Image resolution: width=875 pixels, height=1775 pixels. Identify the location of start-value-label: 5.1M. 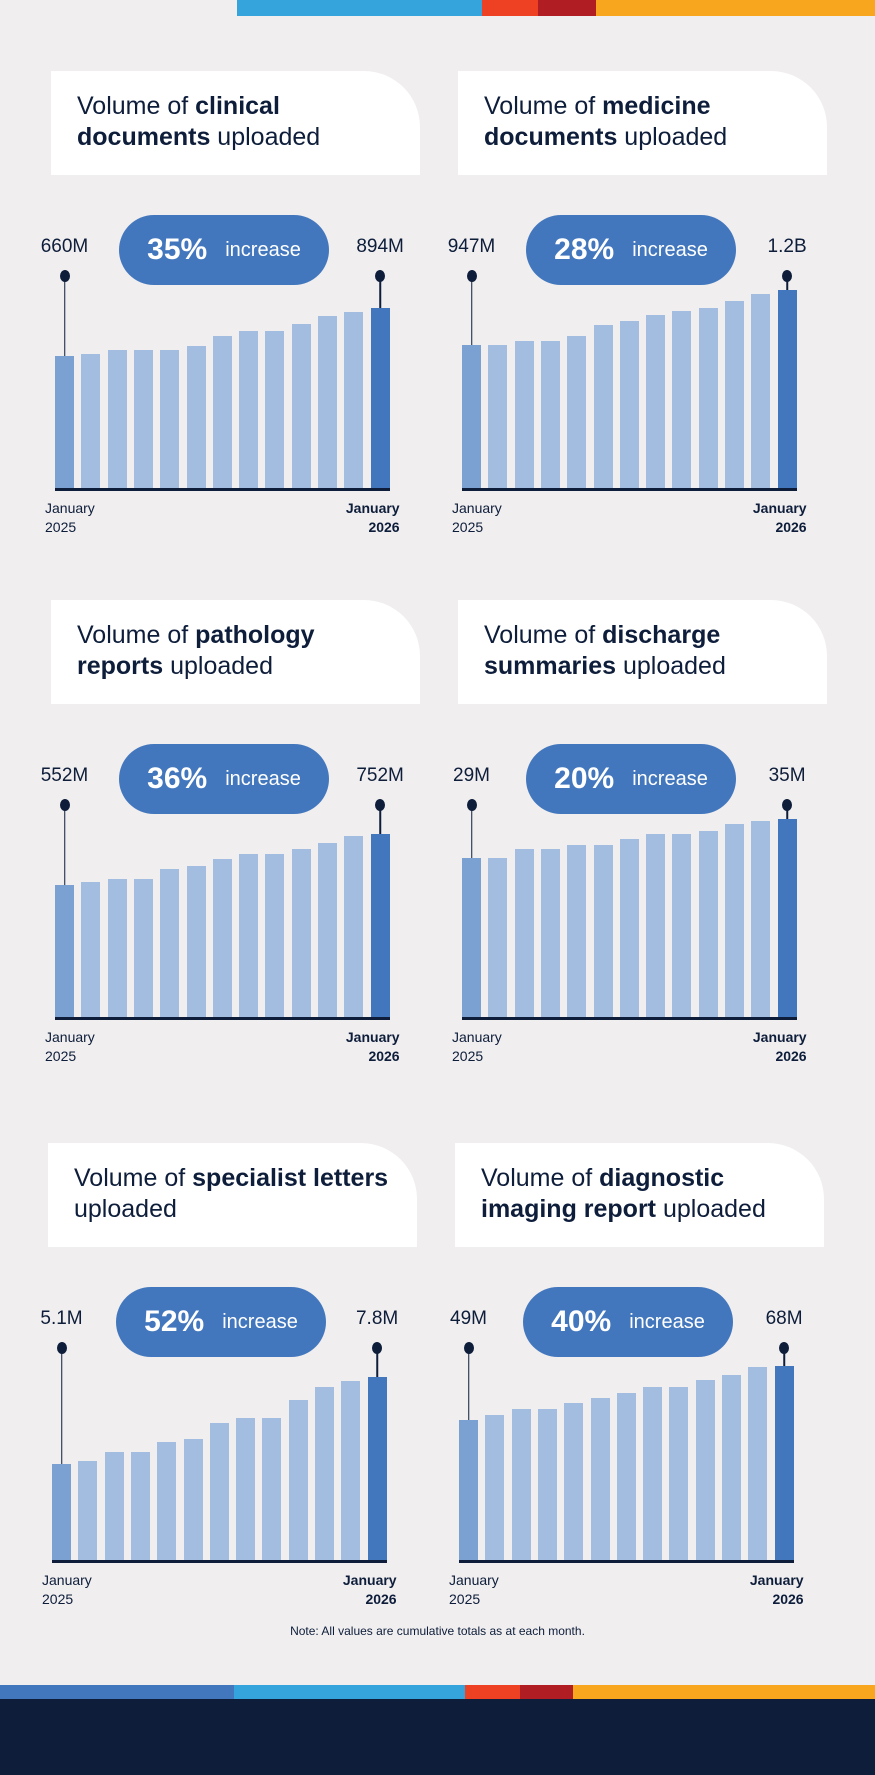
(61, 1318).